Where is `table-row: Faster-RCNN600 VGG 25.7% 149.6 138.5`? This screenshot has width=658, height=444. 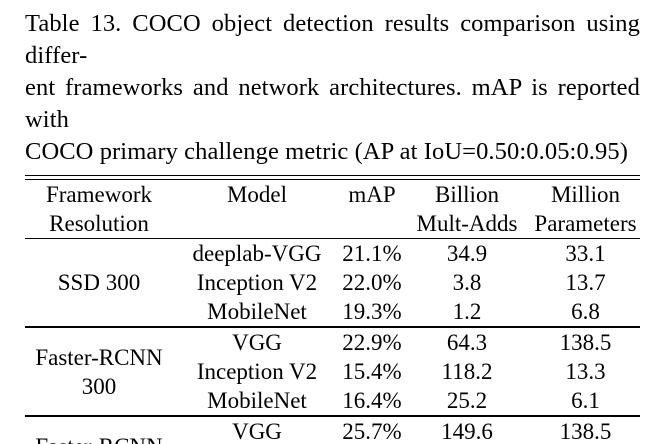
table-row: Faster-RCNN600 VGG 25.7% 149.6 138.5 is located at coordinates (332, 430).